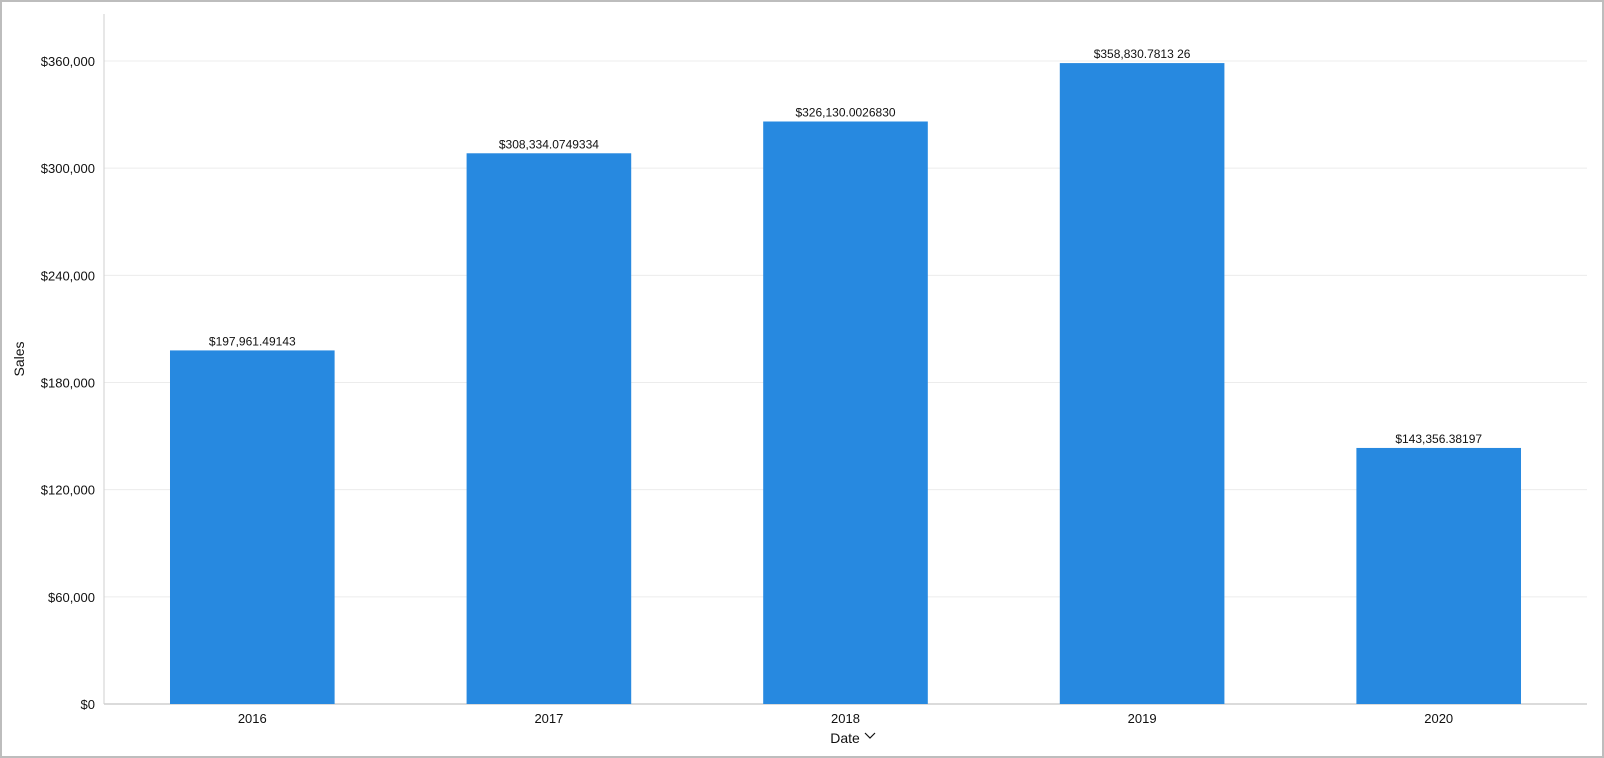  I want to click on x-axis-title-group: Date, so click(853, 738).